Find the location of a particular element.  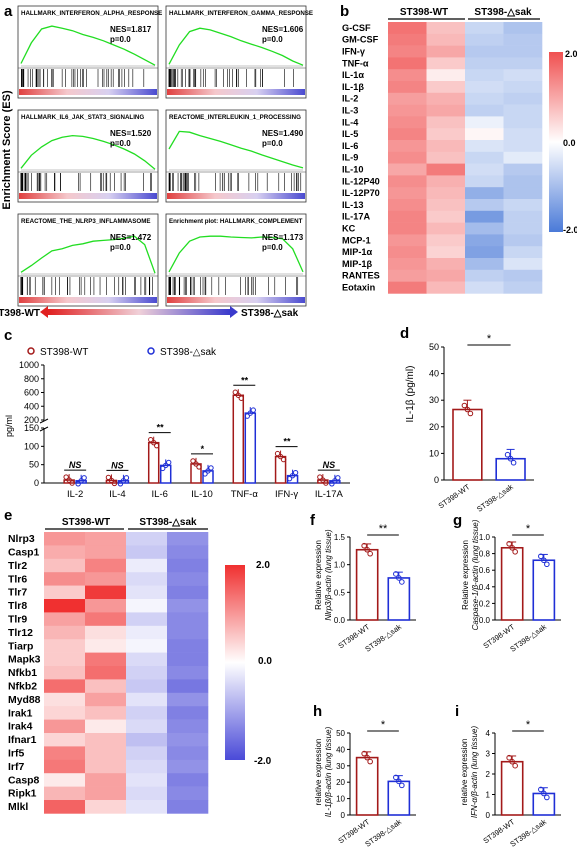

chart-g-y-tick-label: 1.0 is located at coordinates (485, 537).